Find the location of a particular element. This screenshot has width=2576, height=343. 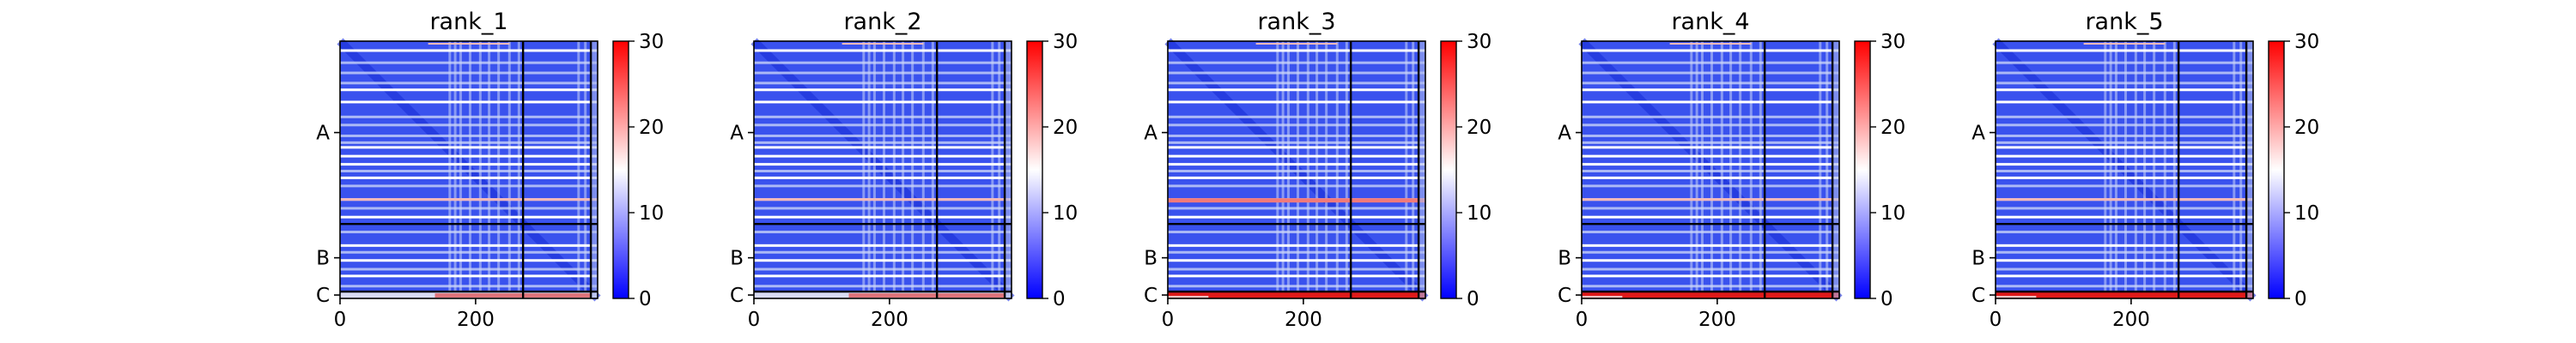

heatmap-chain-c-rows is located at coordinates (2124, 295).